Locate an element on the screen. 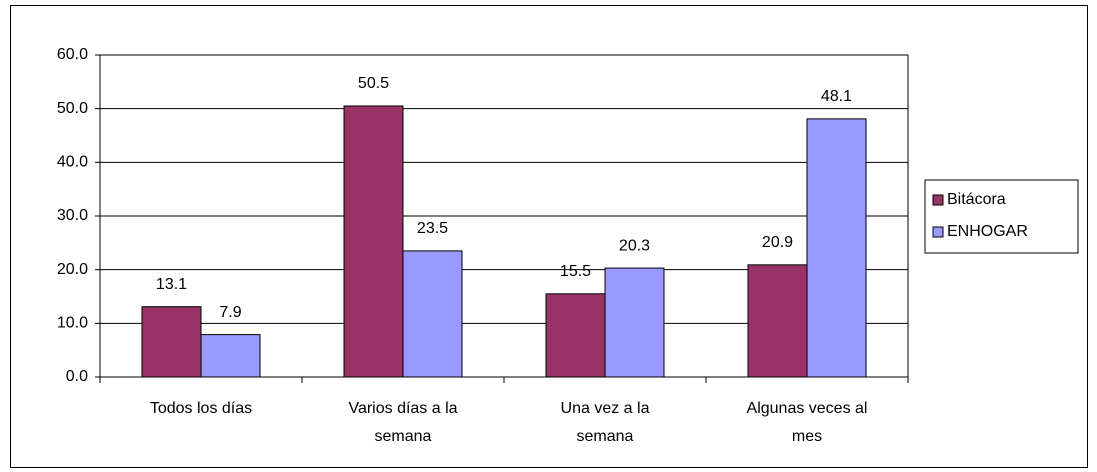 Image resolution: width=1097 pixels, height=472 pixels. data-label: 23.5 is located at coordinates (432, 228).